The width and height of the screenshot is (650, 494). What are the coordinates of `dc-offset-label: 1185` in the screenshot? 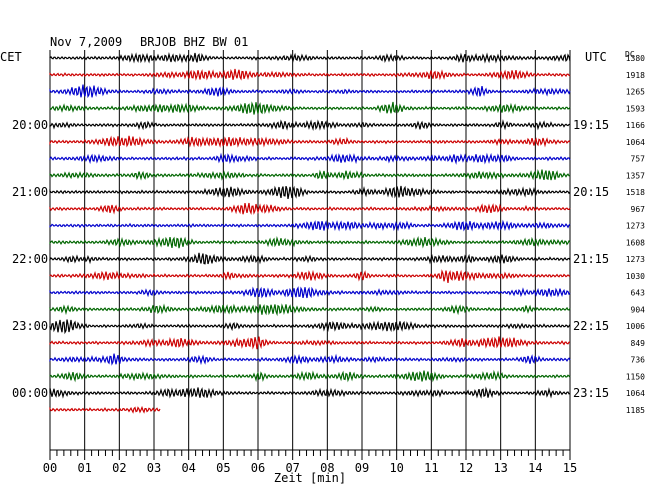 It's located at (635, 410).